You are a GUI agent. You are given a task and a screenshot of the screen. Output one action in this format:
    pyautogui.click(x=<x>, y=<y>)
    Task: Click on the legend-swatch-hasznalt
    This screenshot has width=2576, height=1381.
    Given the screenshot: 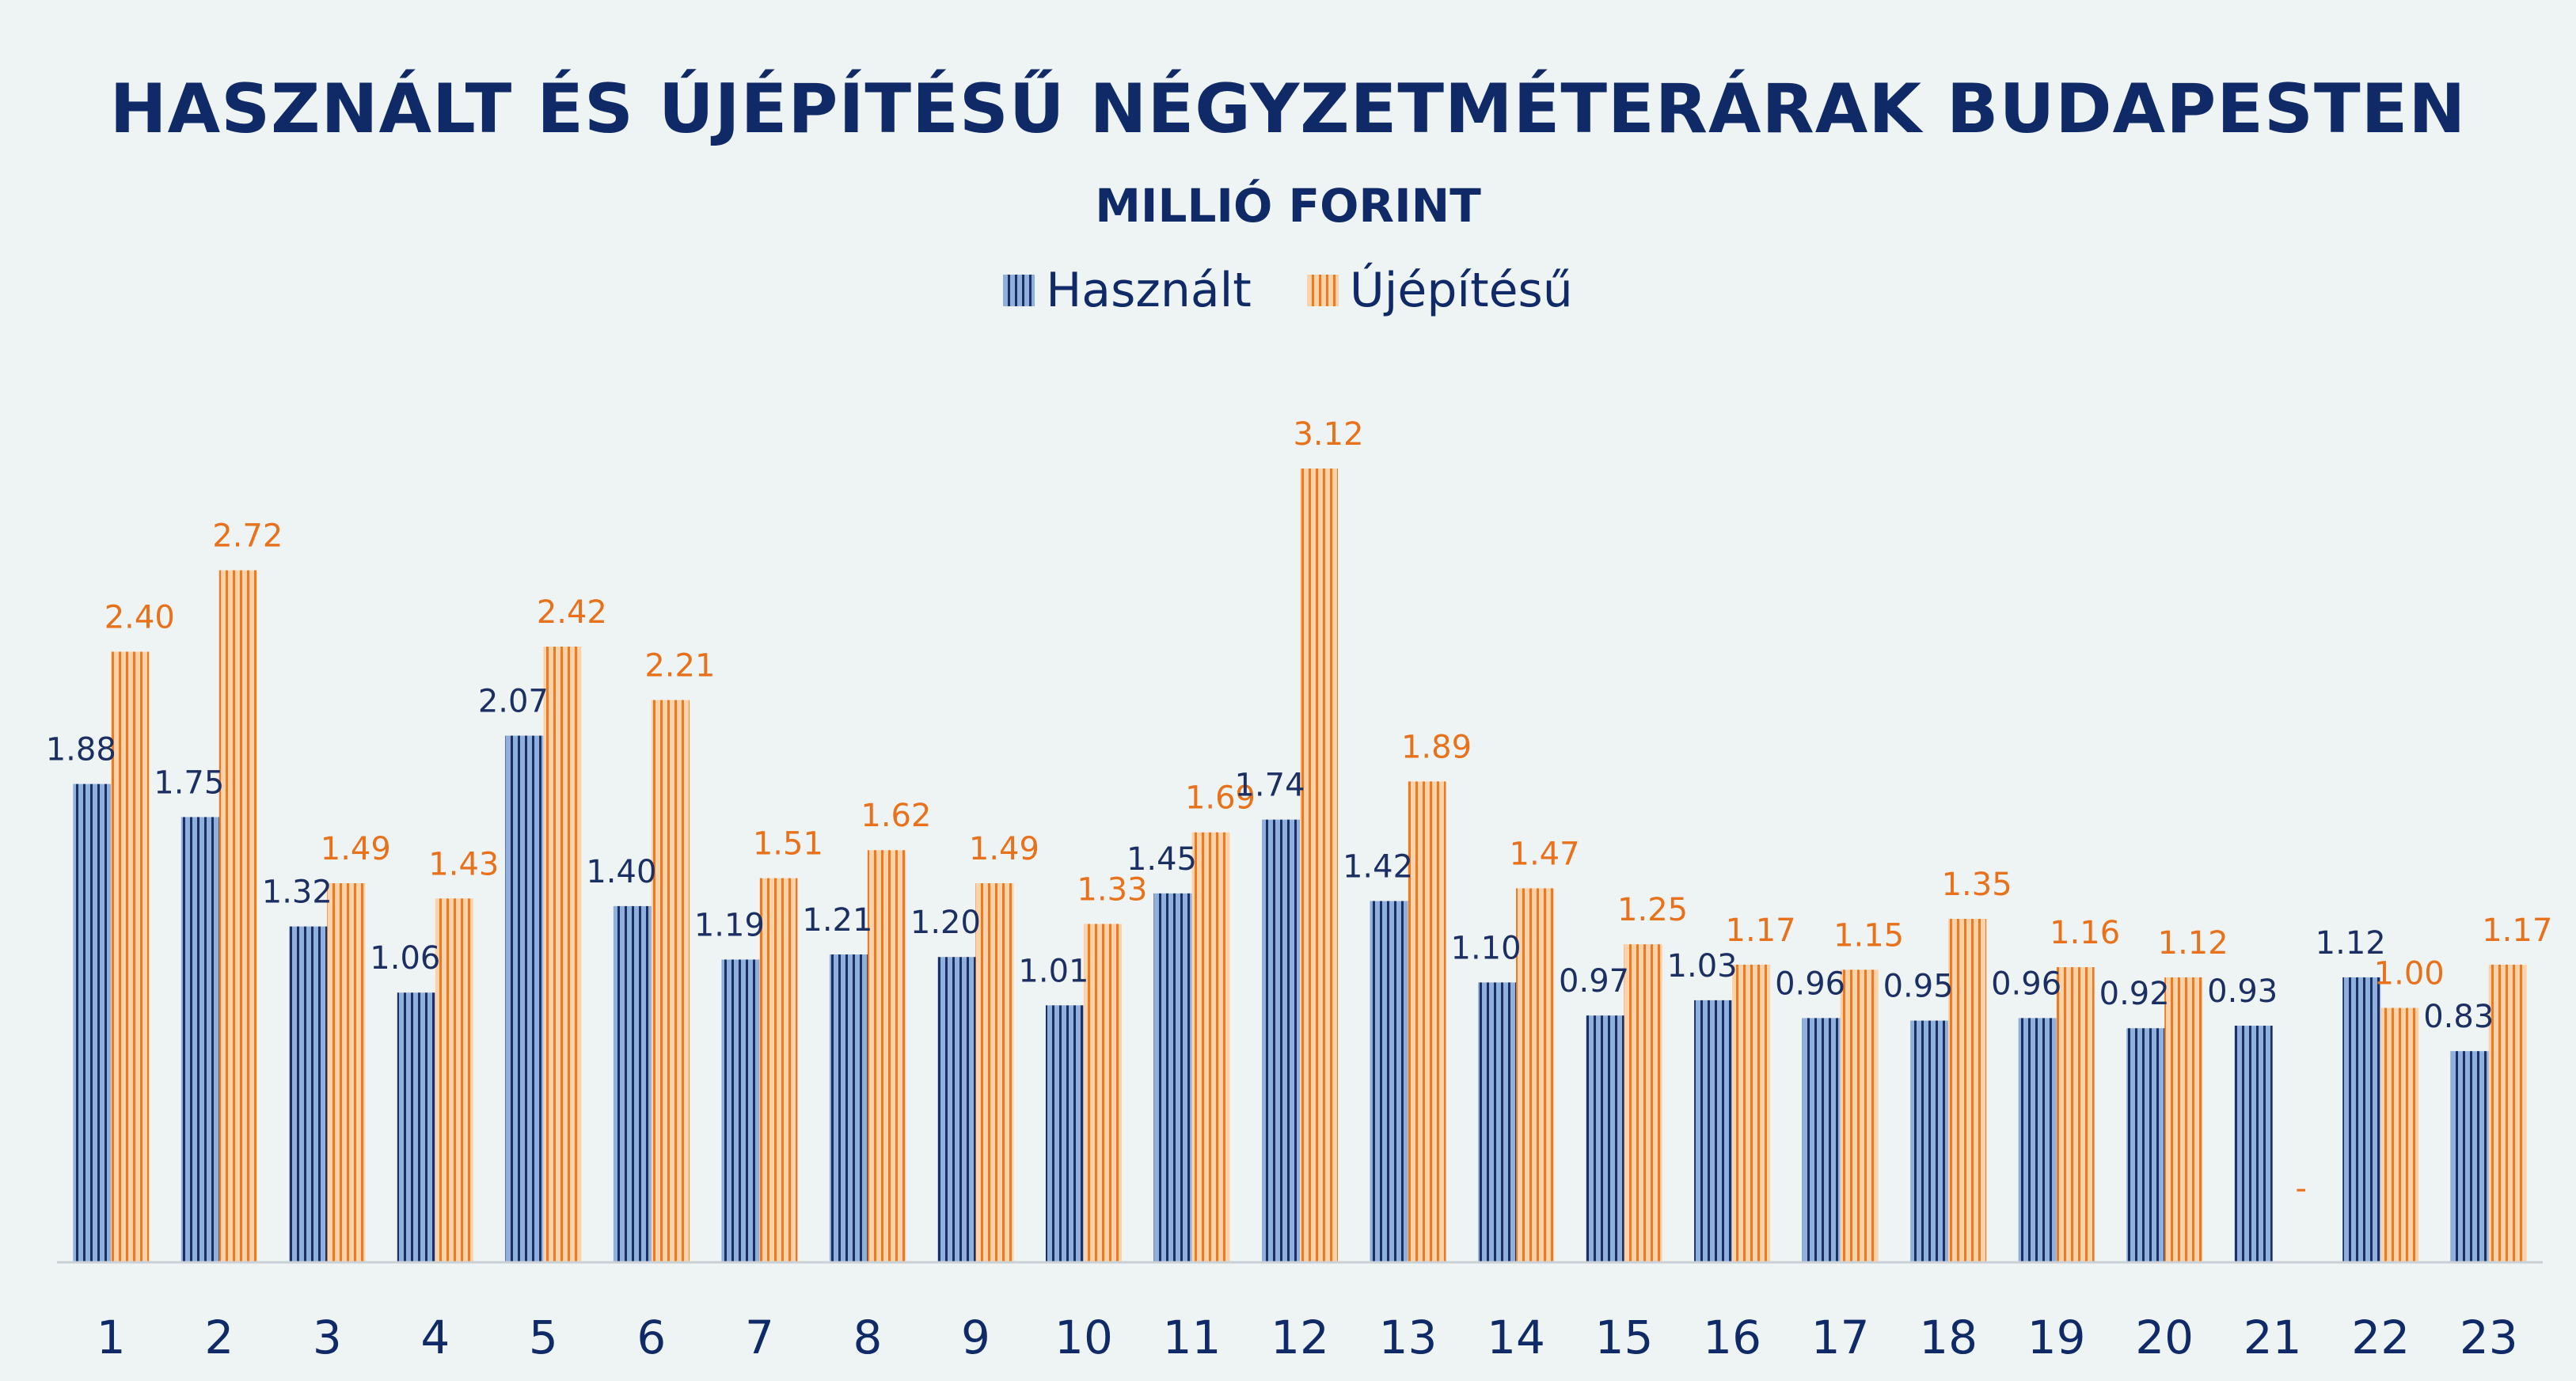 What is the action you would take?
    pyautogui.click(x=1019, y=290)
    